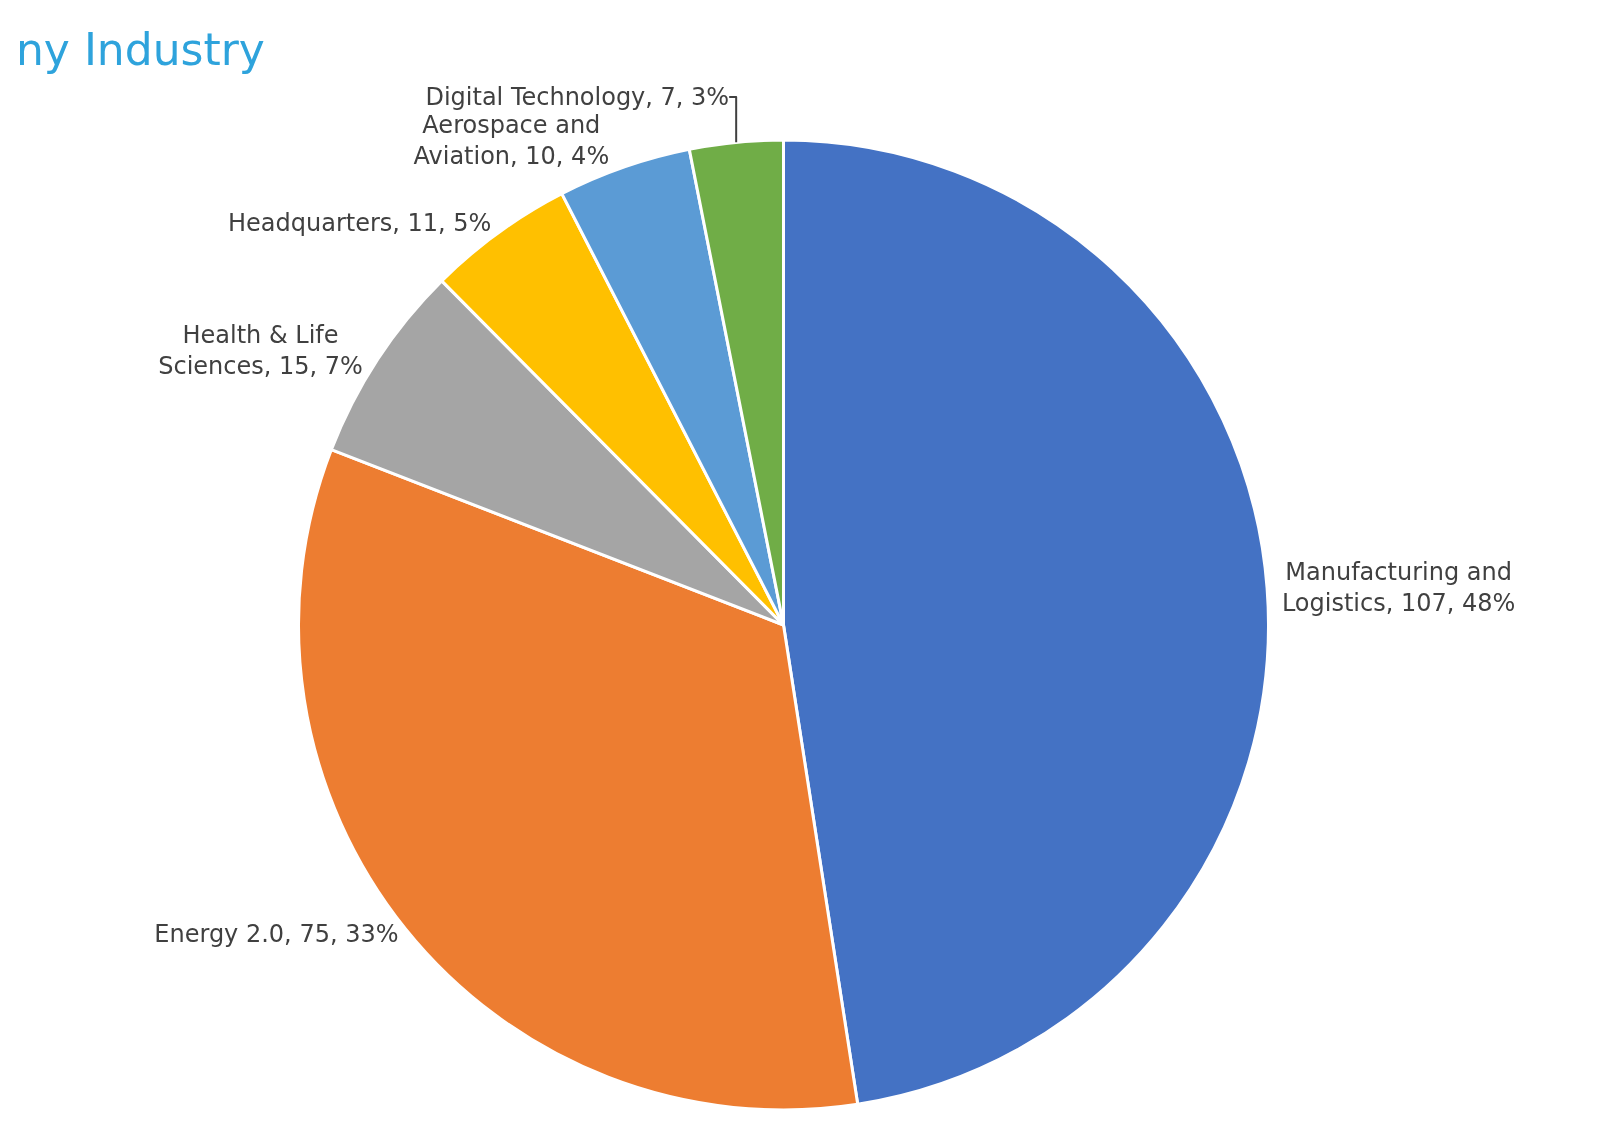 This screenshot has width=1598, height=1140. Describe the element at coordinates (260, 350) in the screenshot. I see `slice-label: Health & Life Sciences, 15, 7%` at that location.